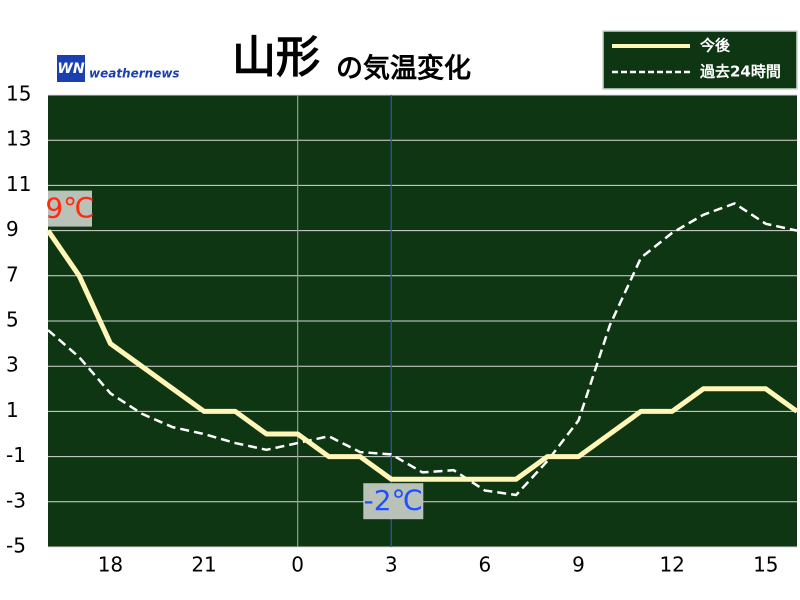 This screenshot has height=600, width=800. What do you see at coordinates (18, 94) in the screenshot?
I see `y-tick-label: 15` at bounding box center [18, 94].